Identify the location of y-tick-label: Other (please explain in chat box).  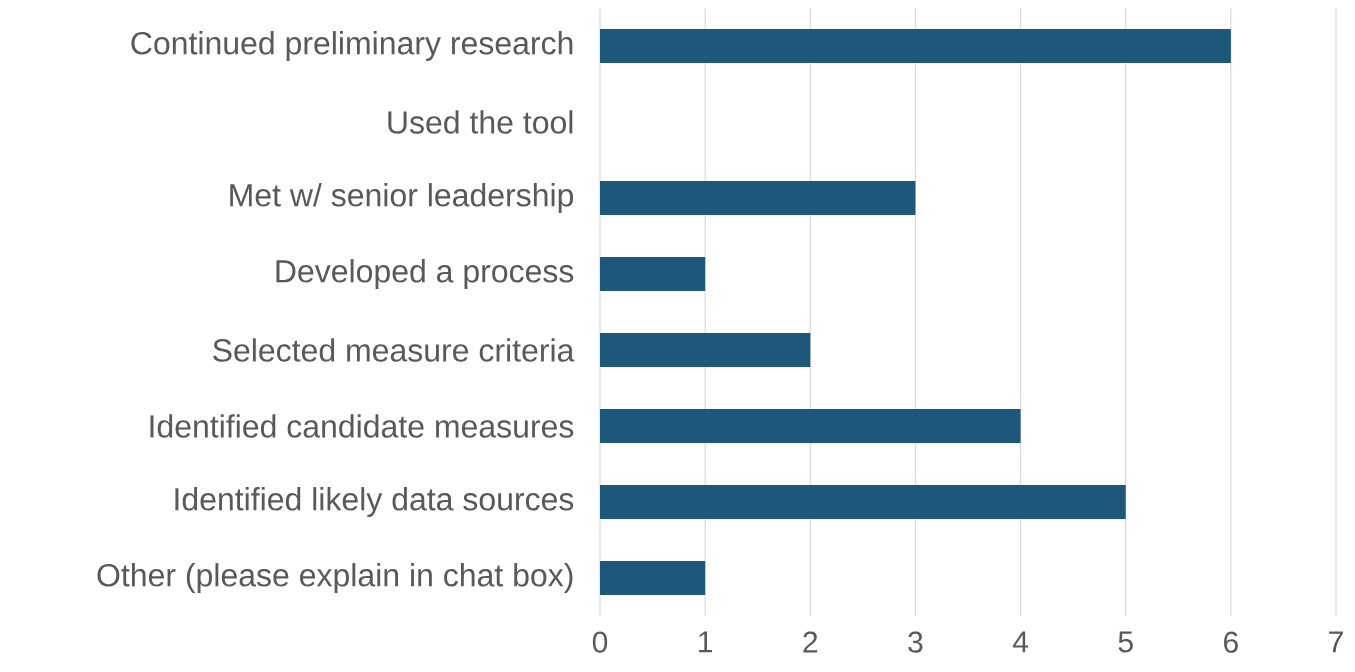
(335, 578).